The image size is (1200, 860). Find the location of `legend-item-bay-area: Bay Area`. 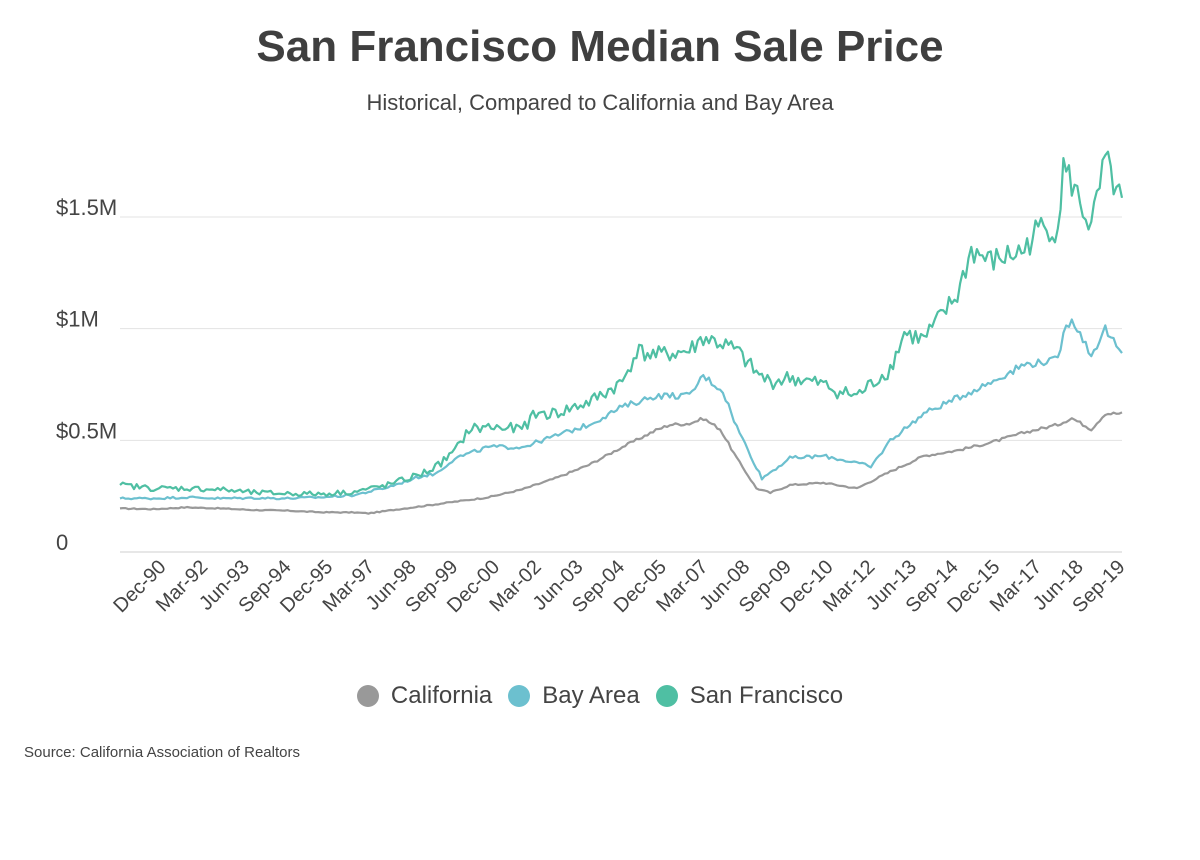

legend-item-bay-area: Bay Area is located at coordinates (574, 696).